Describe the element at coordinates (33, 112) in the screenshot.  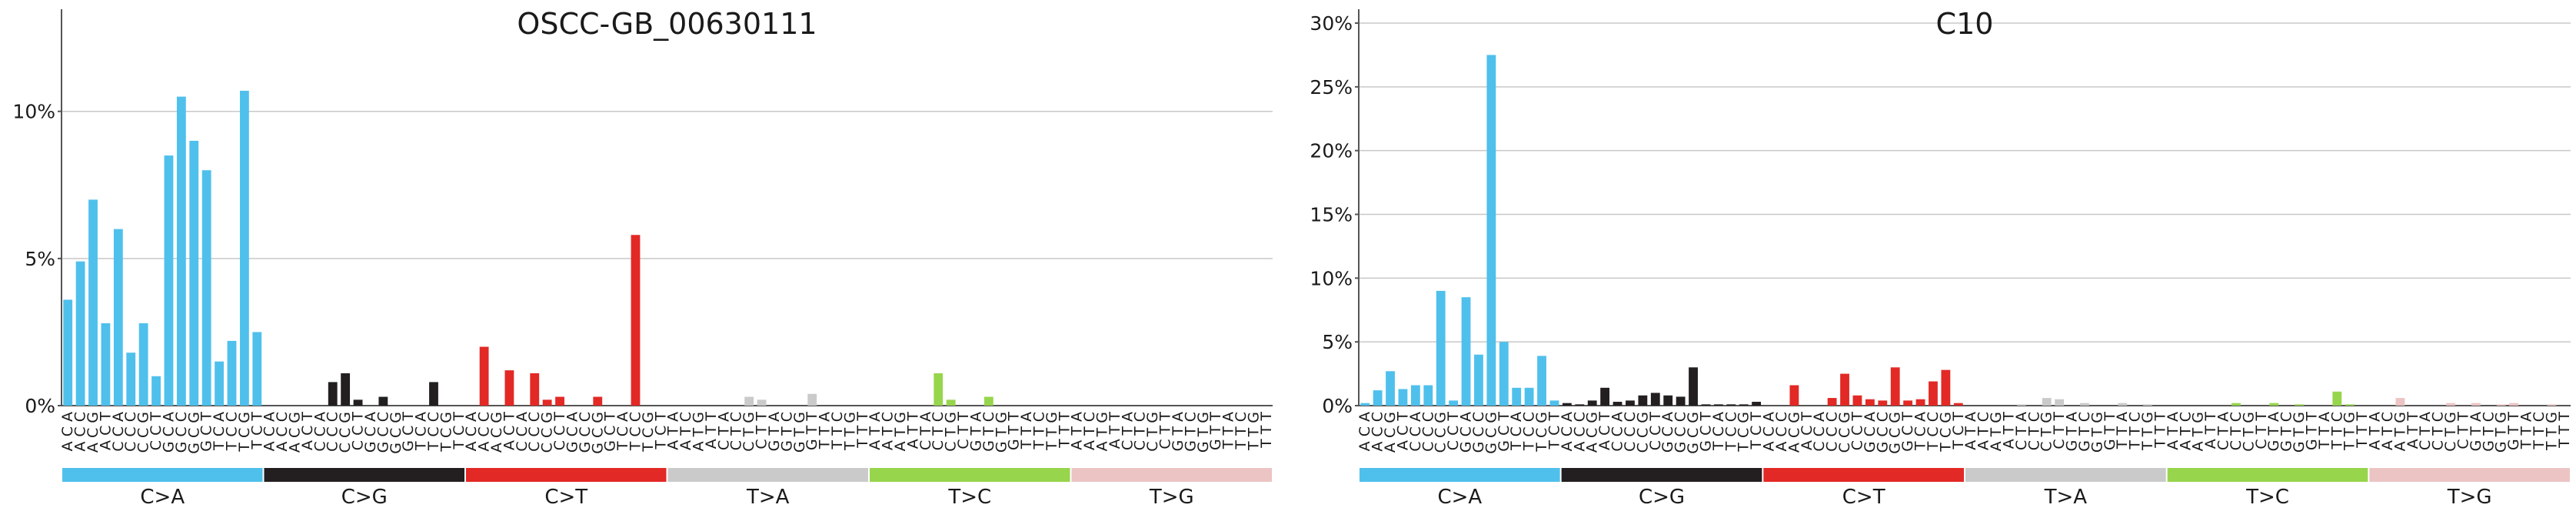
I see `y-tick-label: 10%` at that location.